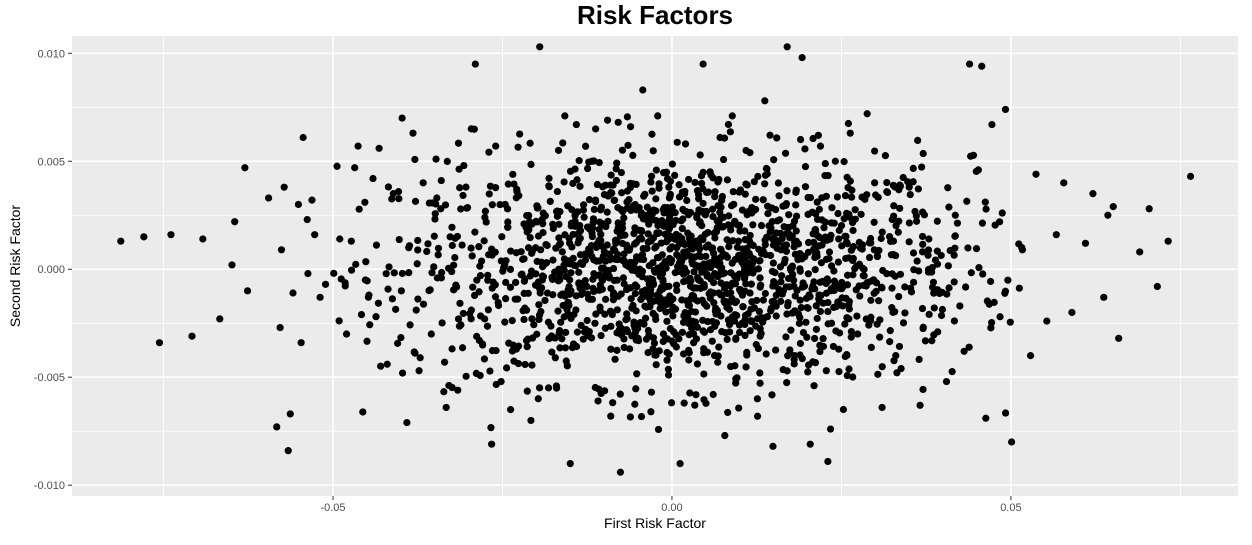 This screenshot has width=1252, height=545. Describe the element at coordinates (1010, 508) in the screenshot. I see `x-tick-label: 0.05` at that location.